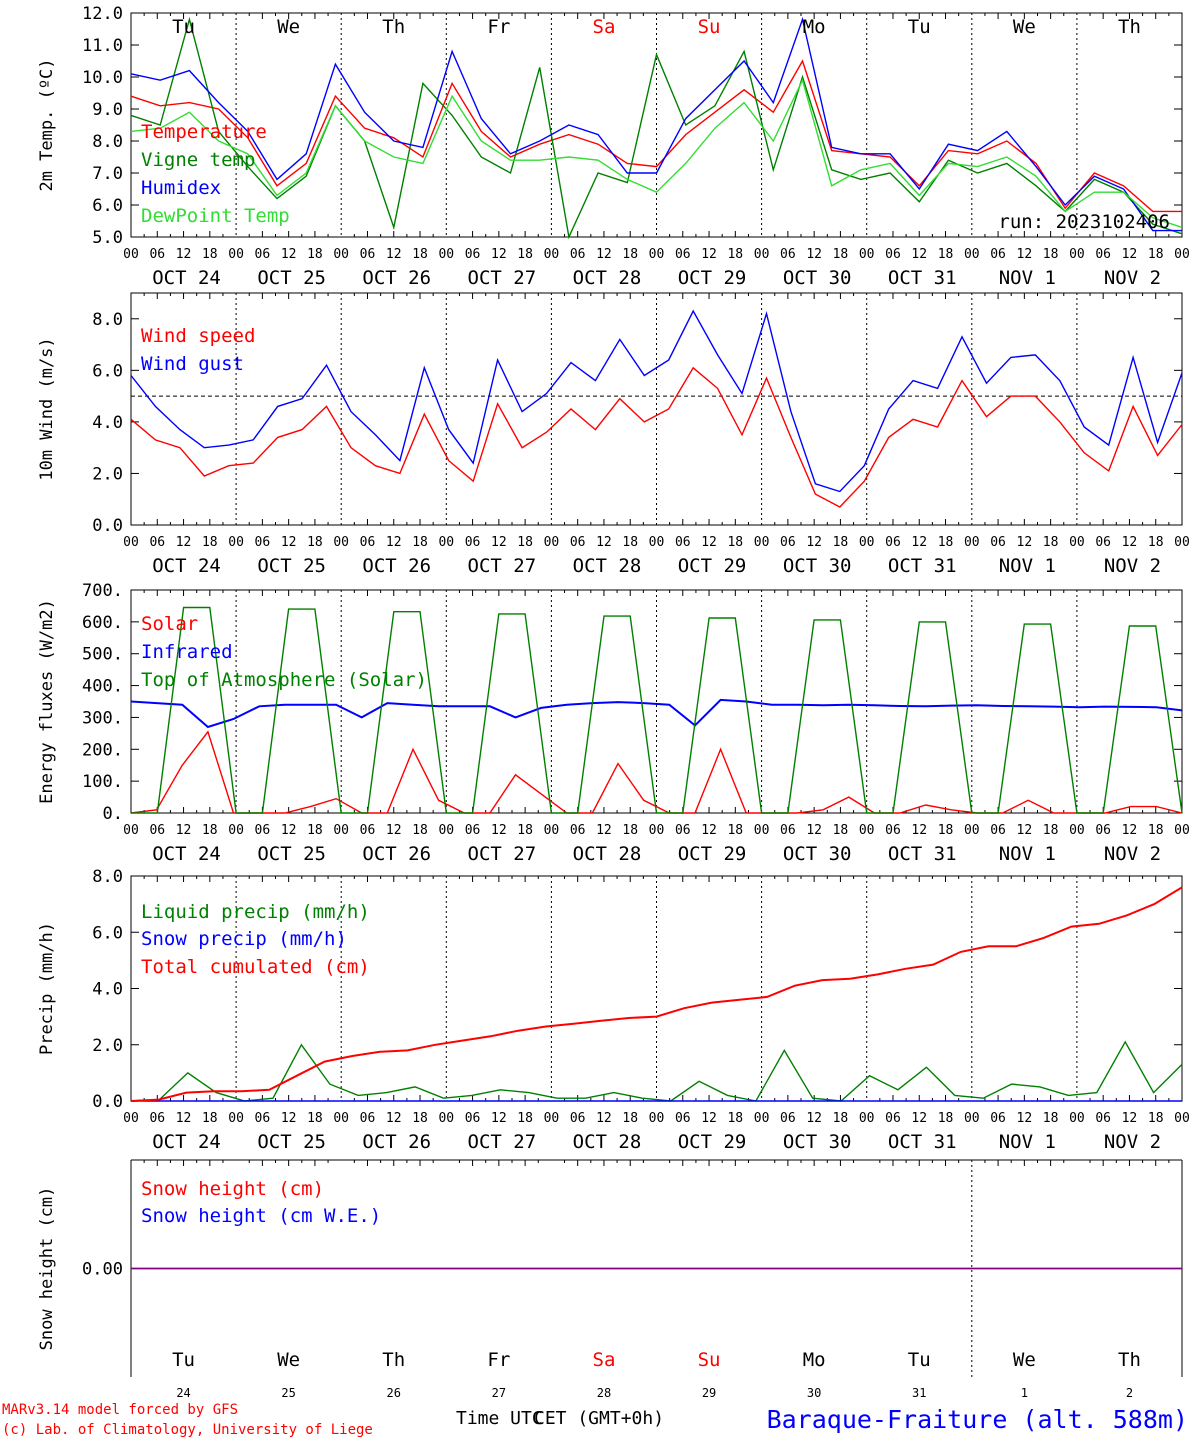  What do you see at coordinates (102, 46) in the screenshot?
I see `y-tick-label: 11.0` at bounding box center [102, 46].